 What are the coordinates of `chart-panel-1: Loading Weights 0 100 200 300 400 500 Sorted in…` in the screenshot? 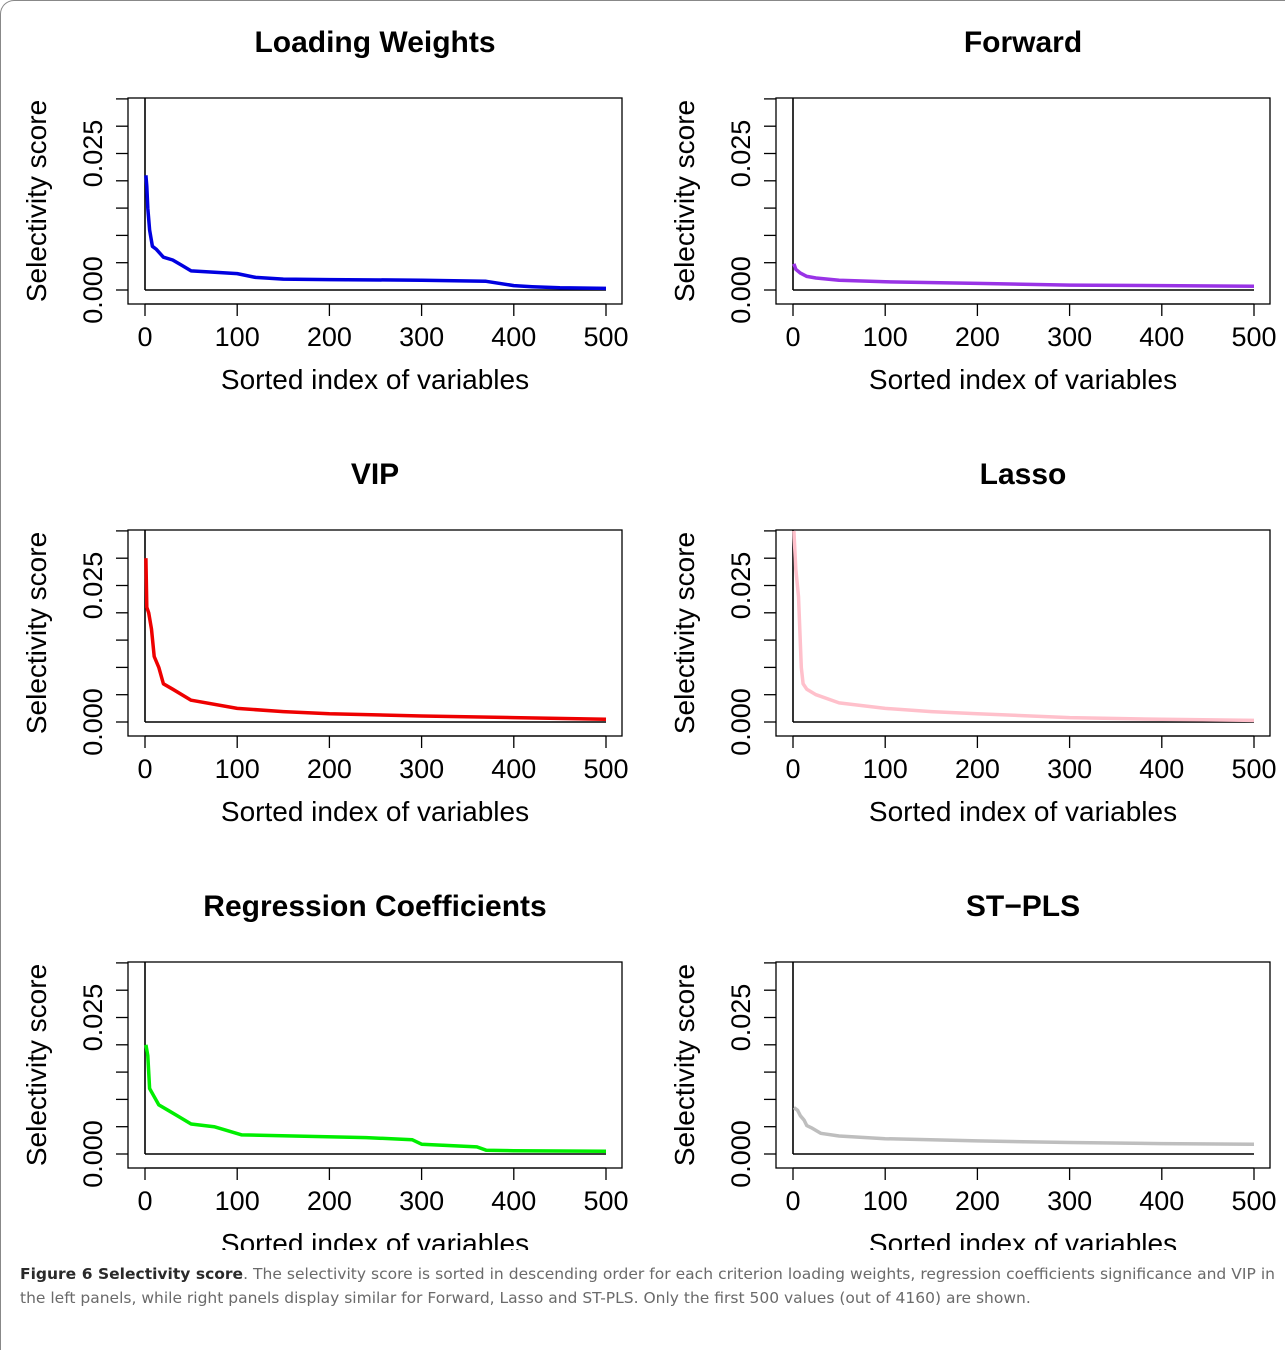 It's located at (325, 210).